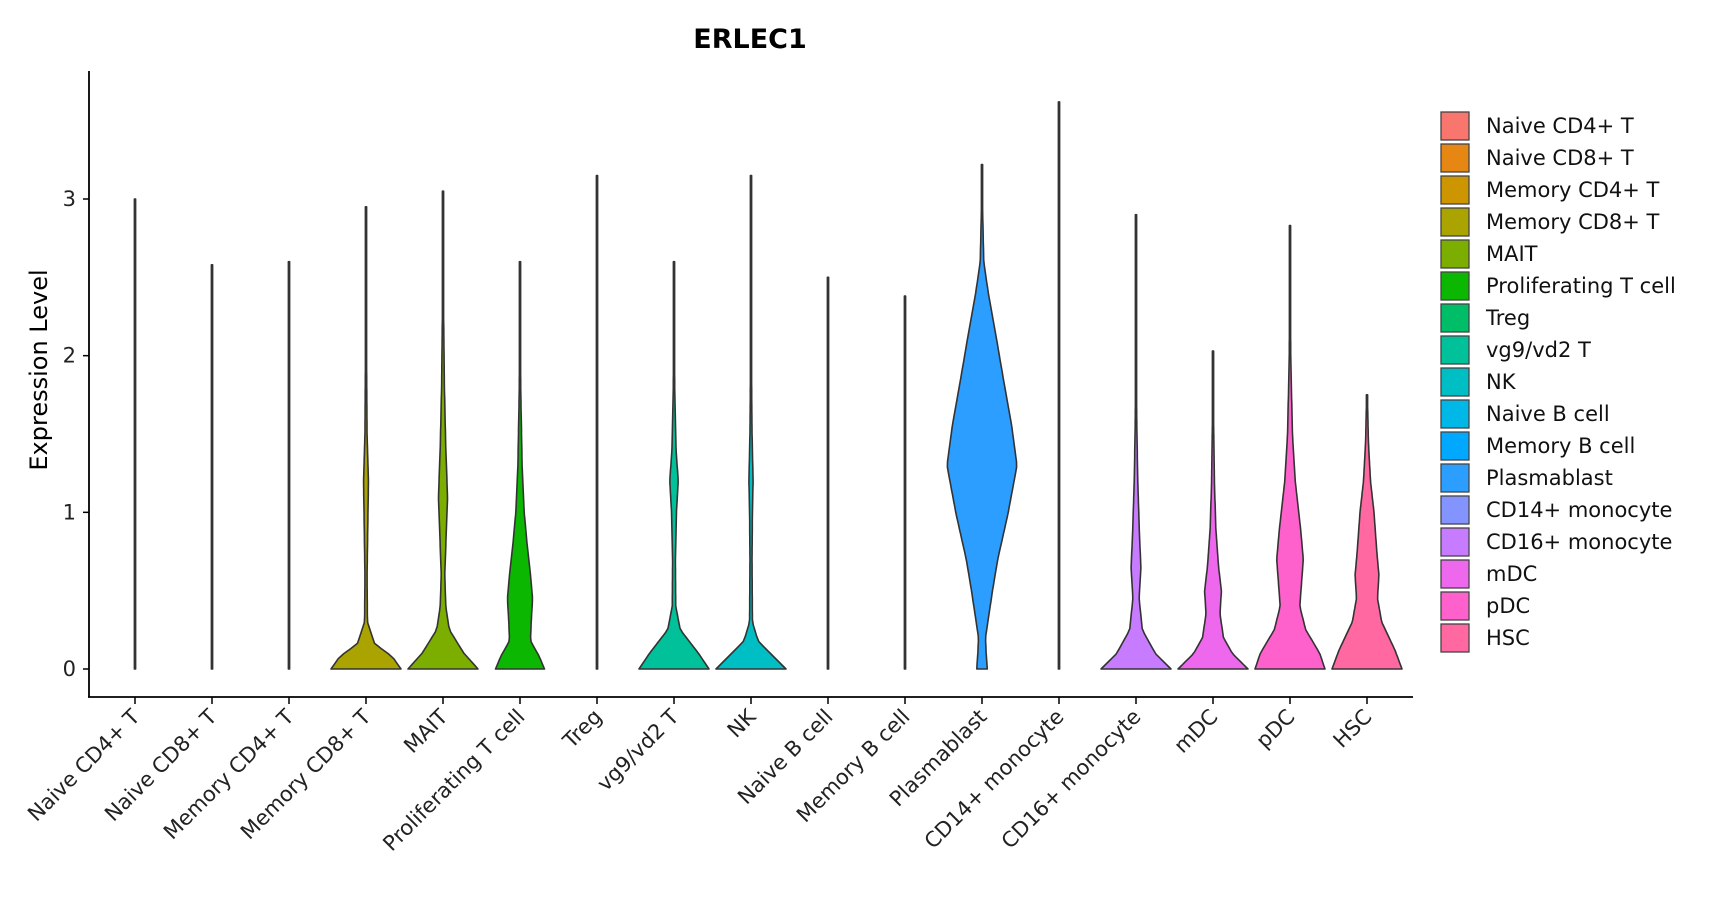 The width and height of the screenshot is (1717, 900). Describe the element at coordinates (1549, 478) in the screenshot. I see `legend-label: Plasmablast` at that location.